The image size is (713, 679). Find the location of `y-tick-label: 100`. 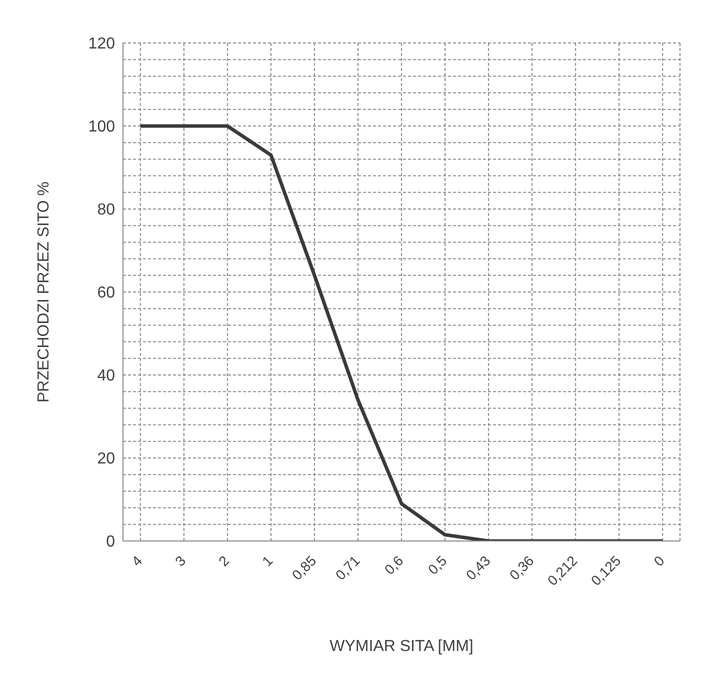

y-tick-label: 100 is located at coordinates (102, 127).